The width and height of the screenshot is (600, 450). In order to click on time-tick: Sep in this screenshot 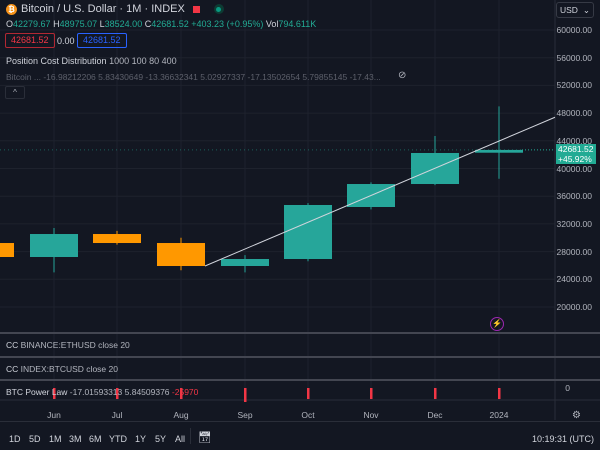, I will do `click(245, 415)`.